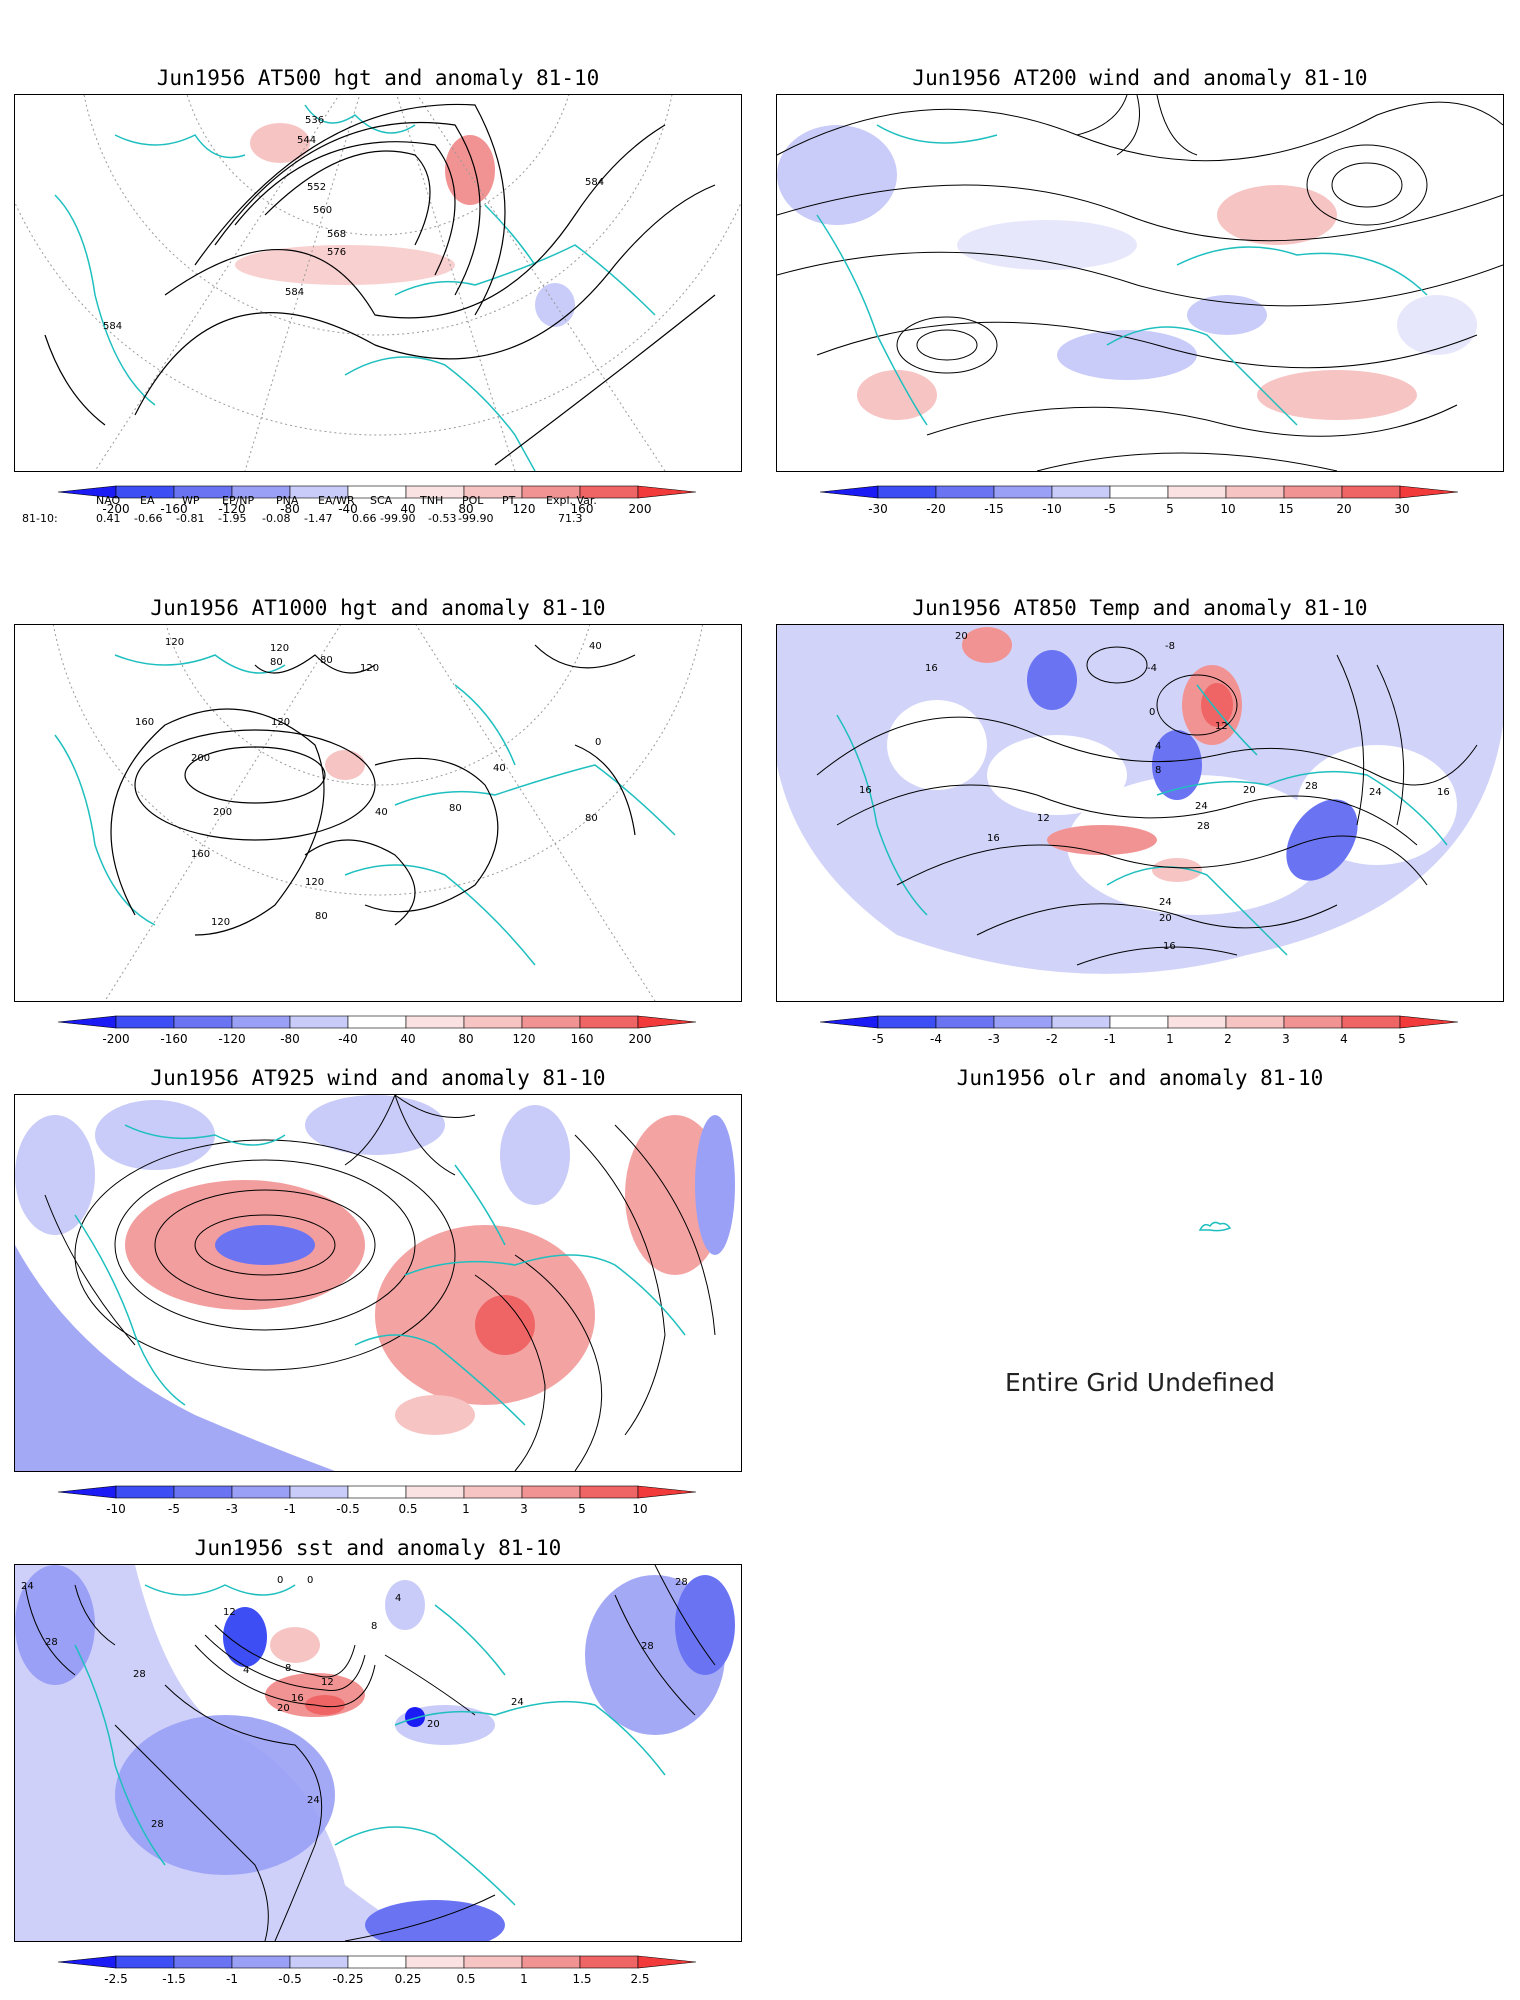 The width and height of the screenshot is (1520, 2000). I want to click on tick-label: -120, so click(232, 509).